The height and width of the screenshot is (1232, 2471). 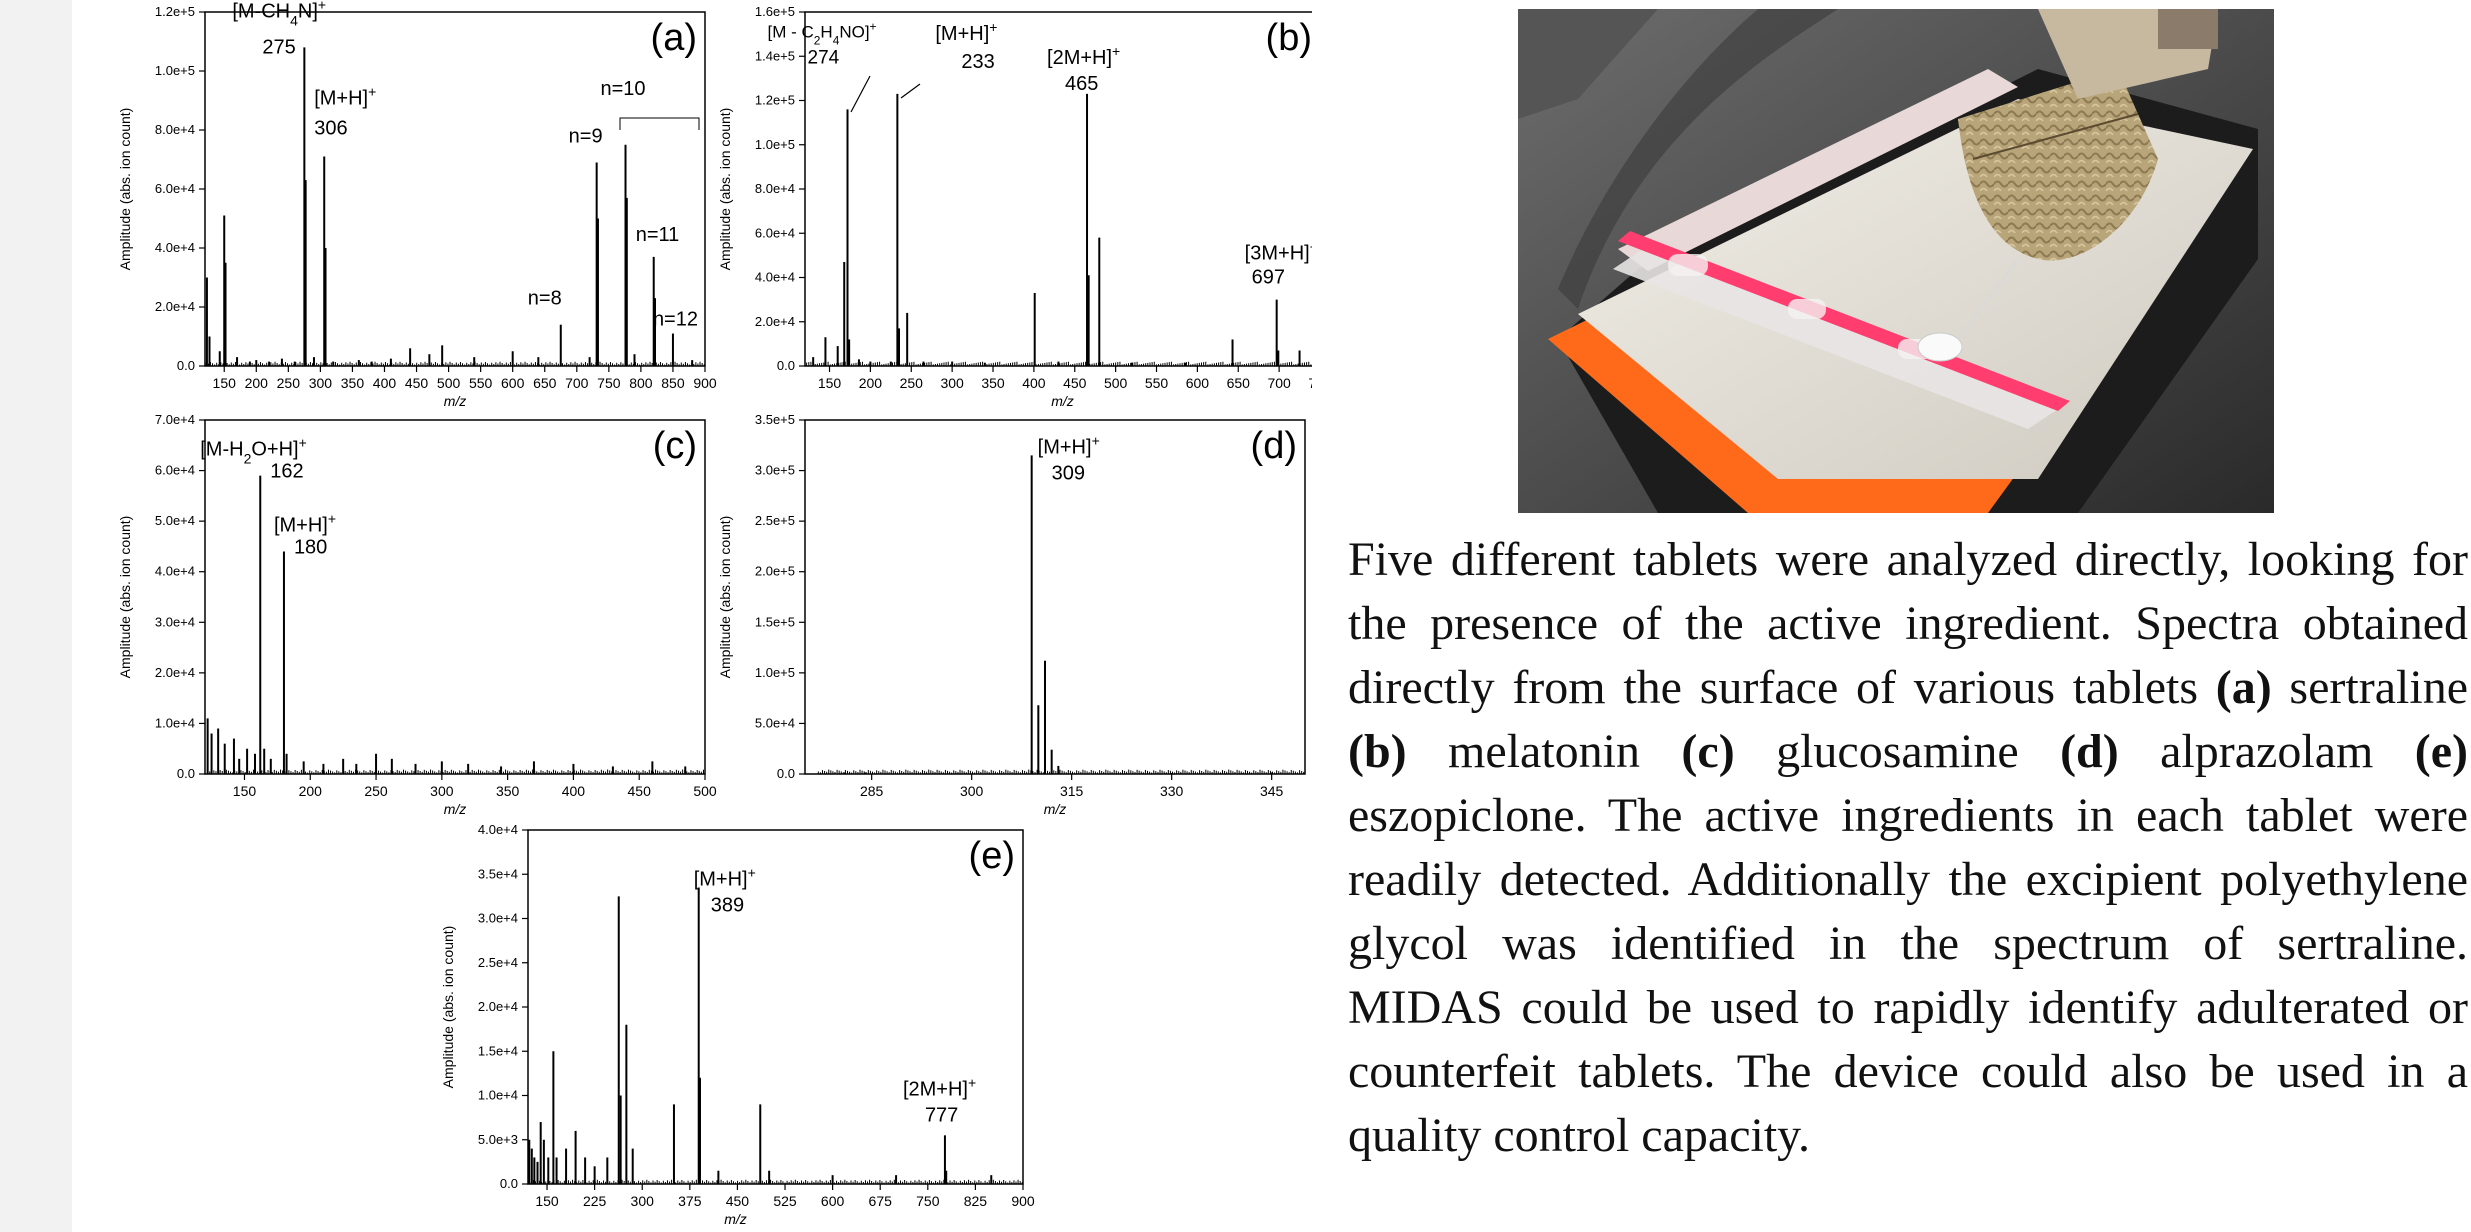 What do you see at coordinates (775, 722) in the screenshot?
I see `panel-d-y-tick-label: 5.0e+4` at bounding box center [775, 722].